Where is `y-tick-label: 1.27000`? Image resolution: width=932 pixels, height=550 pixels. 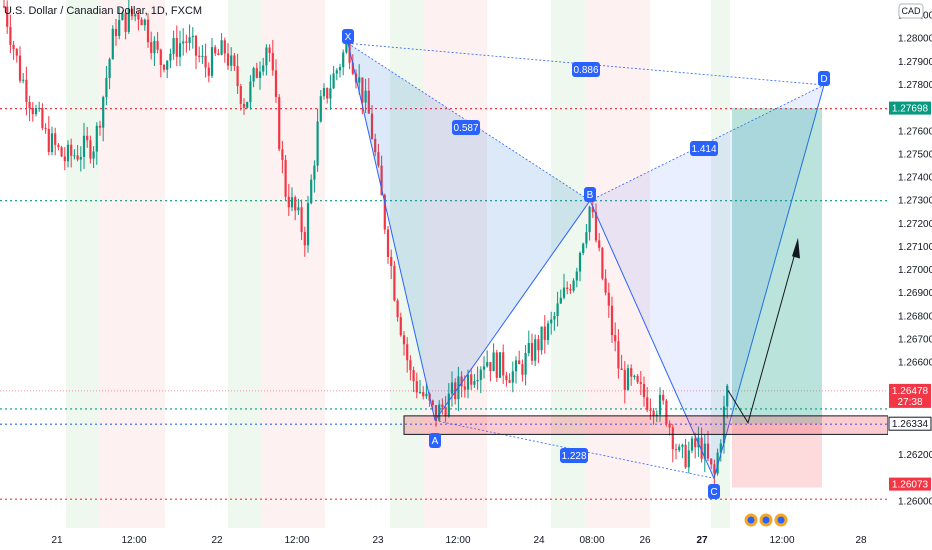
y-tick-label: 1.27000 is located at coordinates (915, 270).